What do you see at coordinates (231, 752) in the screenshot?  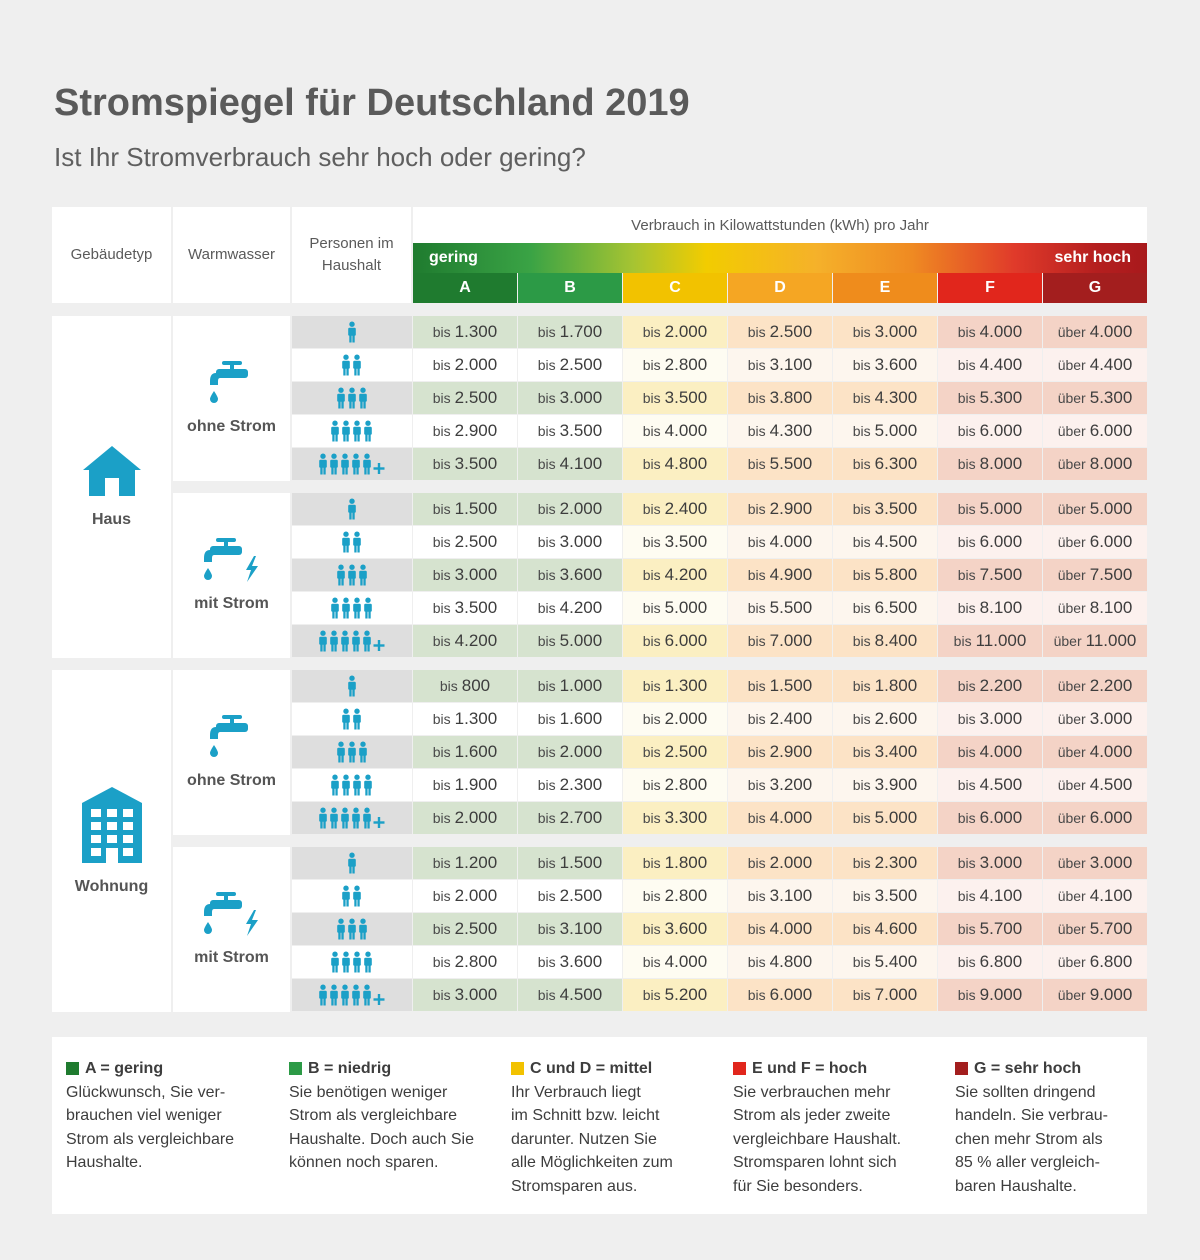 I see `warmwater-ohne-strom: ohne Strom` at bounding box center [231, 752].